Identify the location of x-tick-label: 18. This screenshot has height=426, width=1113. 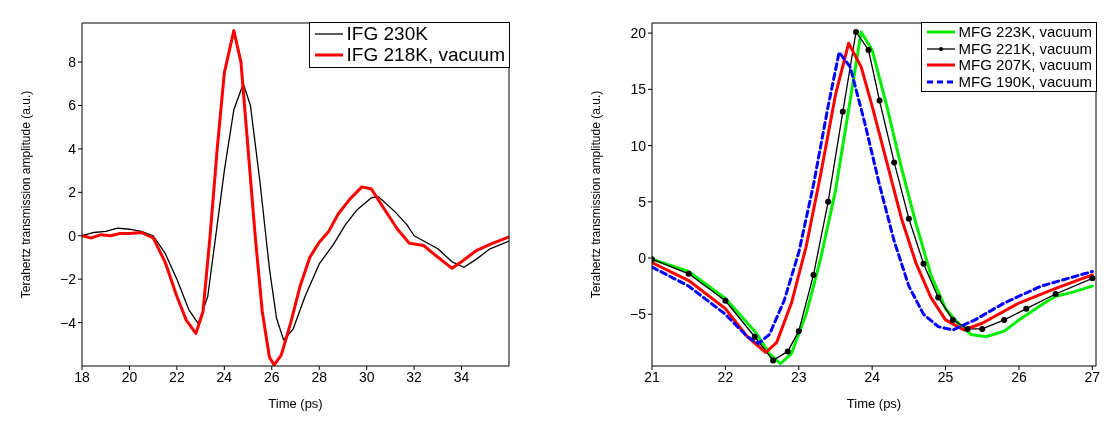
(82, 376).